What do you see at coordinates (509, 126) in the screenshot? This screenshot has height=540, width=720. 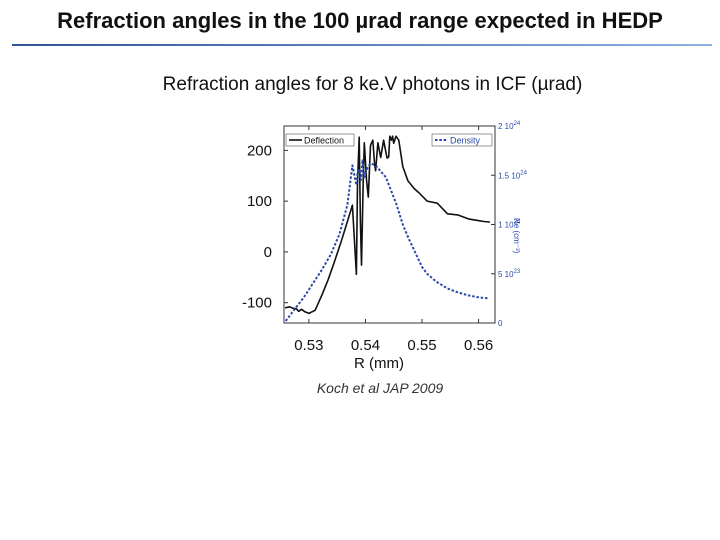 I see `y2-tick-label: 2 1024` at bounding box center [509, 126].